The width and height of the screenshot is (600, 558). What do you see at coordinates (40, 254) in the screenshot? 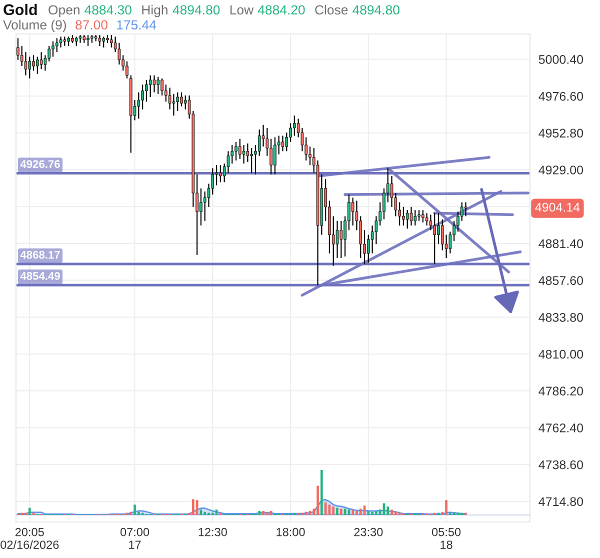
I see `ref-line-label: 4868.17` at bounding box center [40, 254].